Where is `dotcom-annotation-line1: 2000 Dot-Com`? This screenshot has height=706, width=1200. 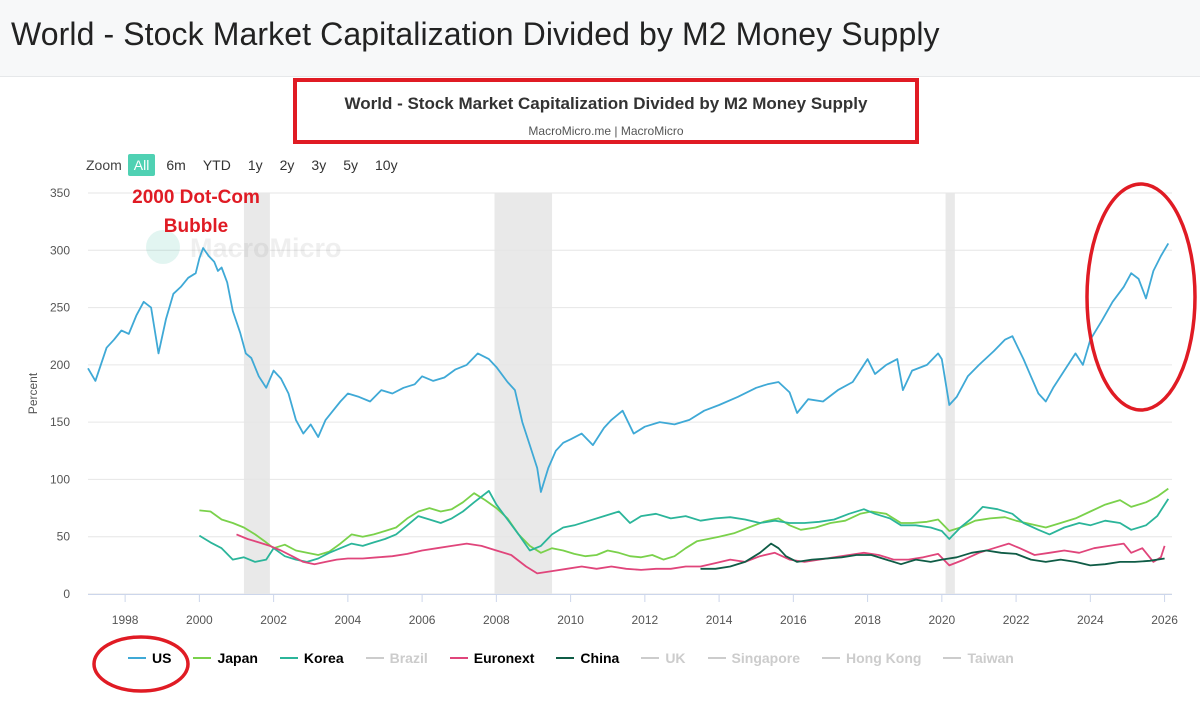
dotcom-annotation-line1: 2000 Dot-Com is located at coordinates (196, 197).